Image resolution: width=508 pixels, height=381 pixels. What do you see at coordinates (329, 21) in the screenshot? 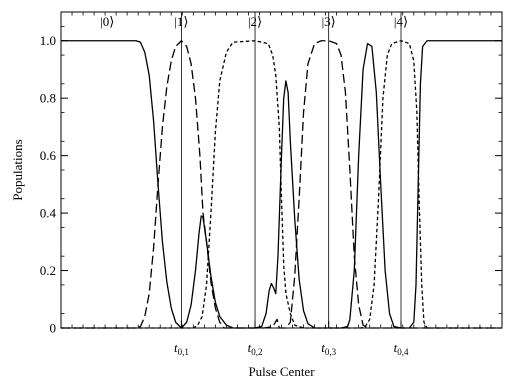
I see `state-label-3: |3⟩` at bounding box center [329, 21].